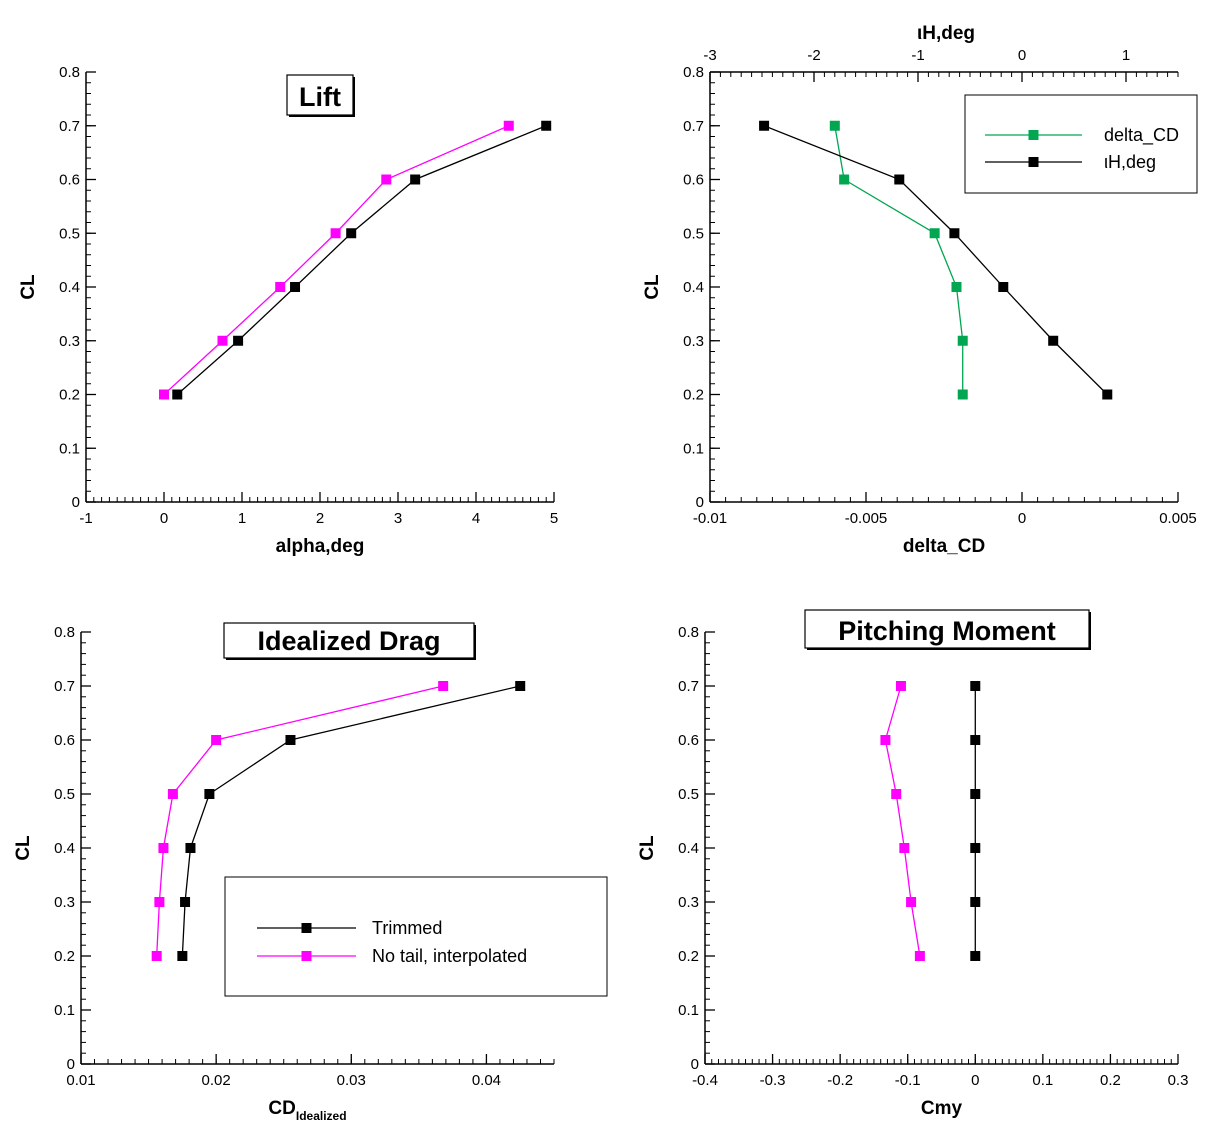 The height and width of the screenshot is (1128, 1217). Describe the element at coordinates (80, 1080) in the screenshot. I see `x-tick-label: 0.01` at that location.